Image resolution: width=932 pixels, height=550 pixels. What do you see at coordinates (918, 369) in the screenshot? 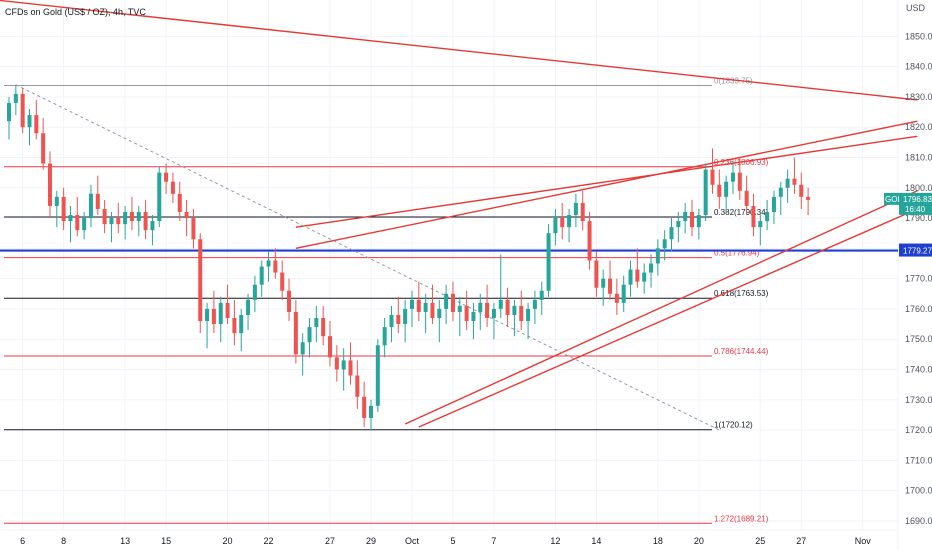
I see `price-tick-label: 1740.00` at bounding box center [918, 369].